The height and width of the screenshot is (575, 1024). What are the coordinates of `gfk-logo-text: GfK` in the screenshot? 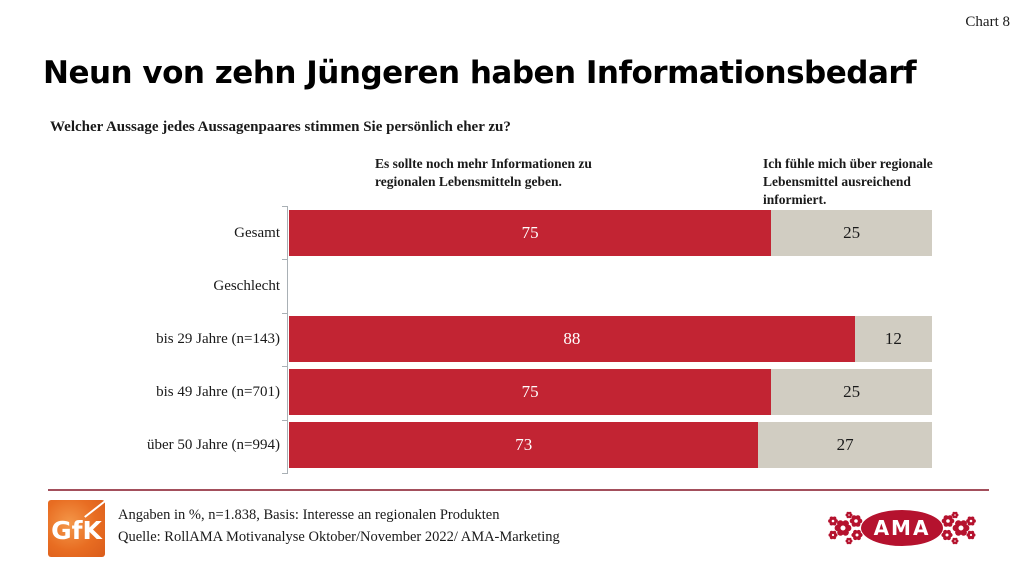 It's located at (76, 530).